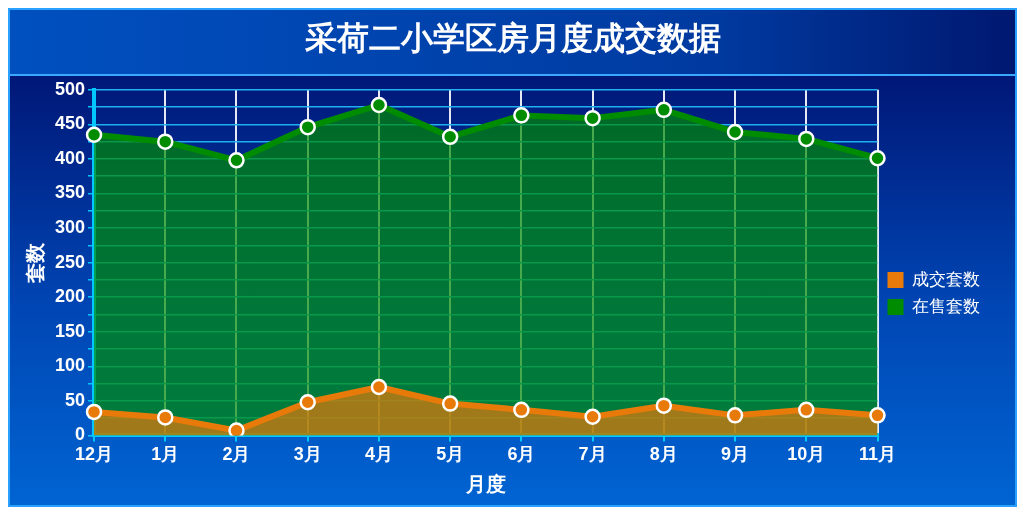  Describe the element at coordinates (663, 454) in the screenshot. I see `x-tick-label: 8月` at that location.